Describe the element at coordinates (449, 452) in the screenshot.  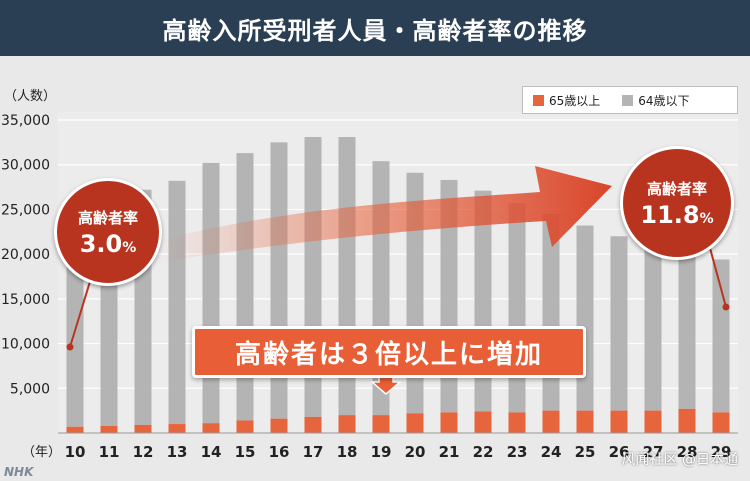
I see `x-tick-label: 21` at that location.